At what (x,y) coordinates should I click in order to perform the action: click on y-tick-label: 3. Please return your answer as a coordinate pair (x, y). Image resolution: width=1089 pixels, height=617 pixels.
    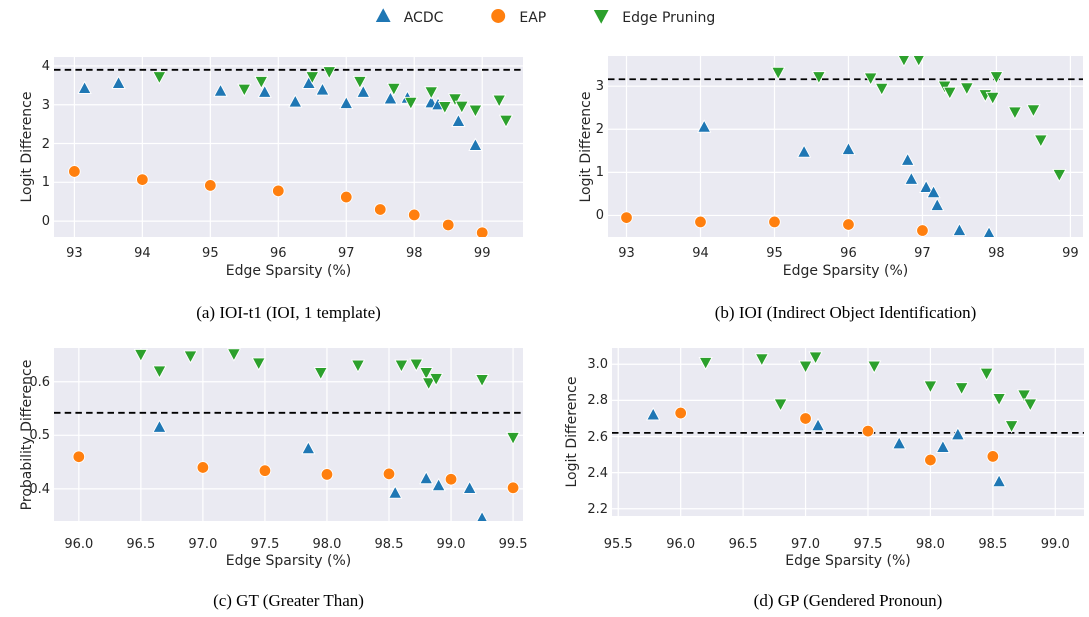
    Looking at the image, I should click on (45, 105).